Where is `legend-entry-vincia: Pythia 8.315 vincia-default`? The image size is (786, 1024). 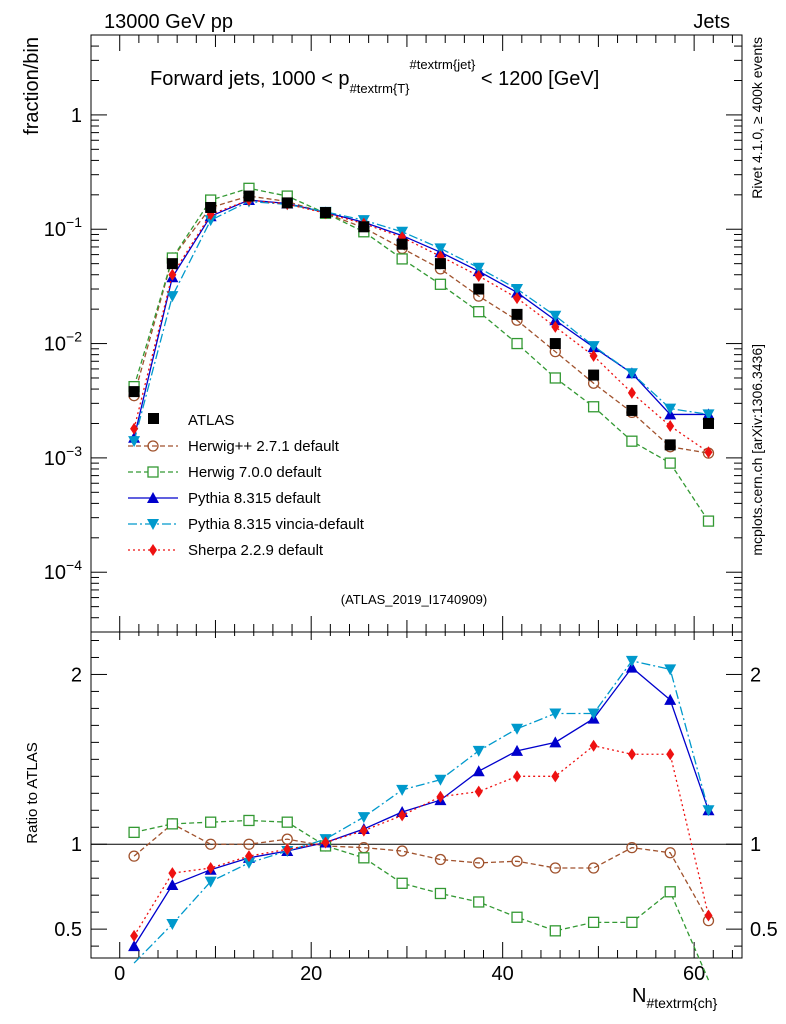
legend-entry-vincia: Pythia 8.315 vincia-default is located at coordinates (246, 524).